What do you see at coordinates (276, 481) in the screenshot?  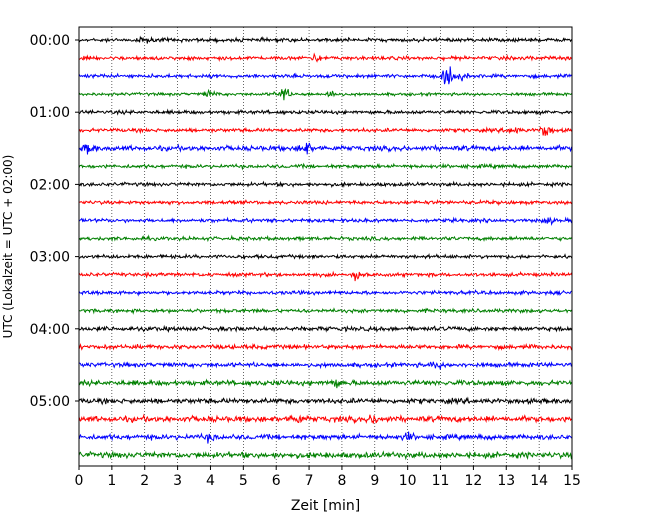 I see `x-tick-label: 6` at bounding box center [276, 481].